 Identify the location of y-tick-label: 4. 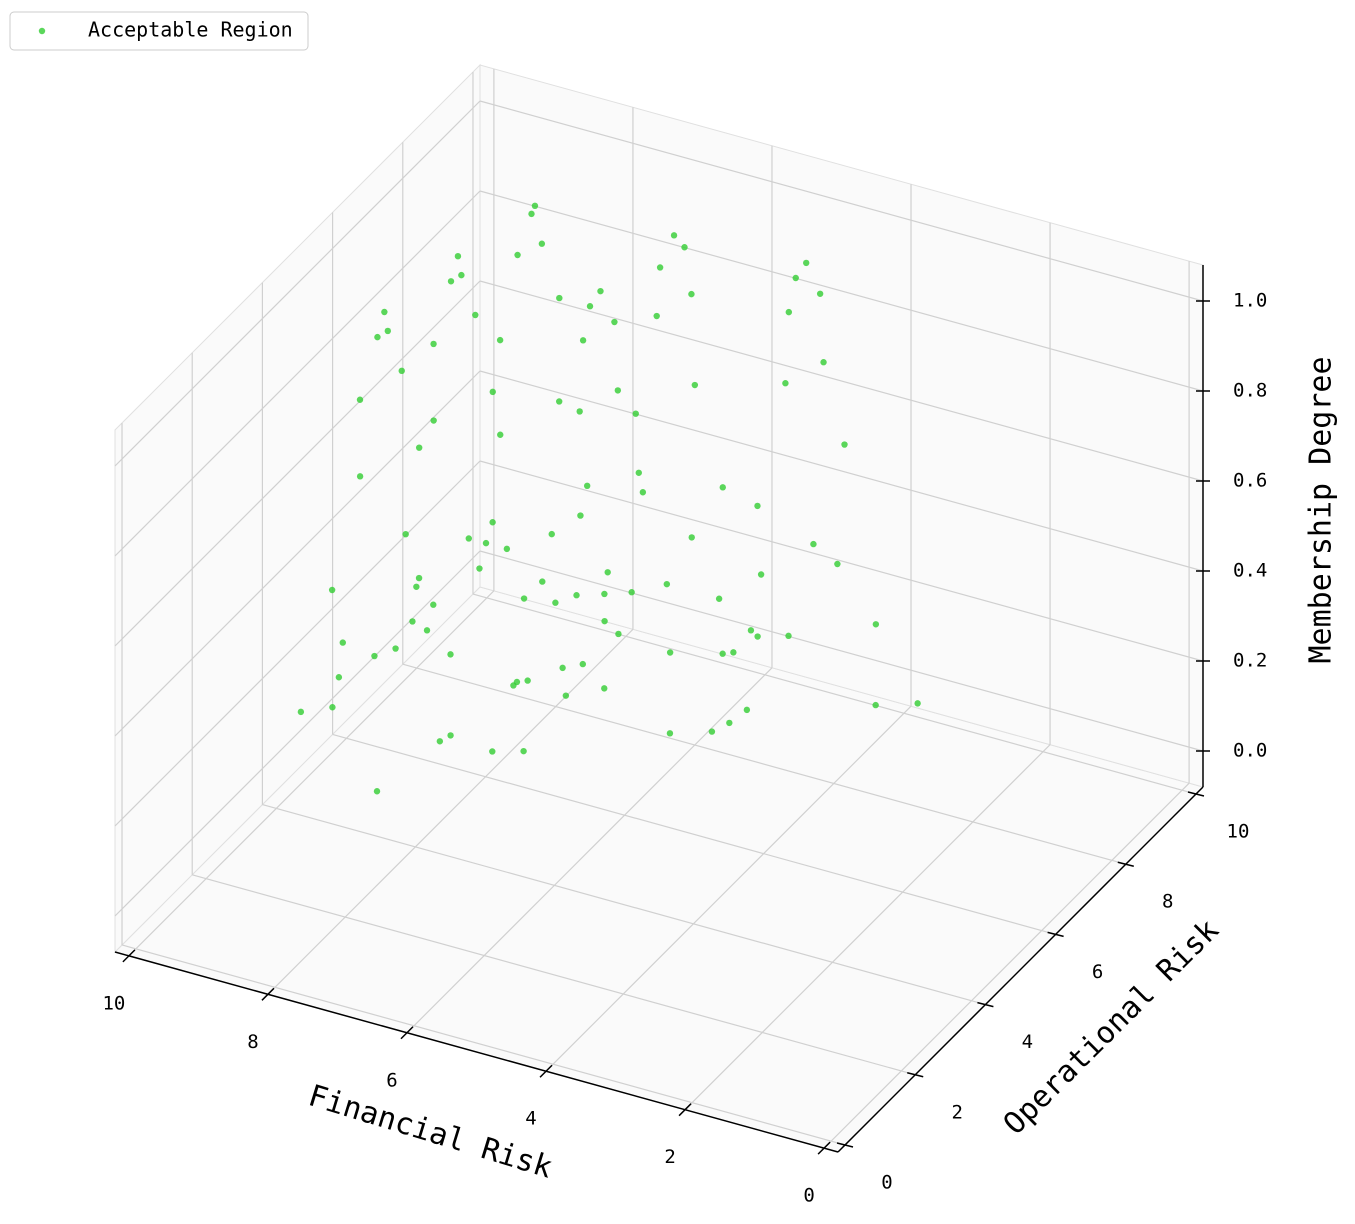
(1027, 1042).